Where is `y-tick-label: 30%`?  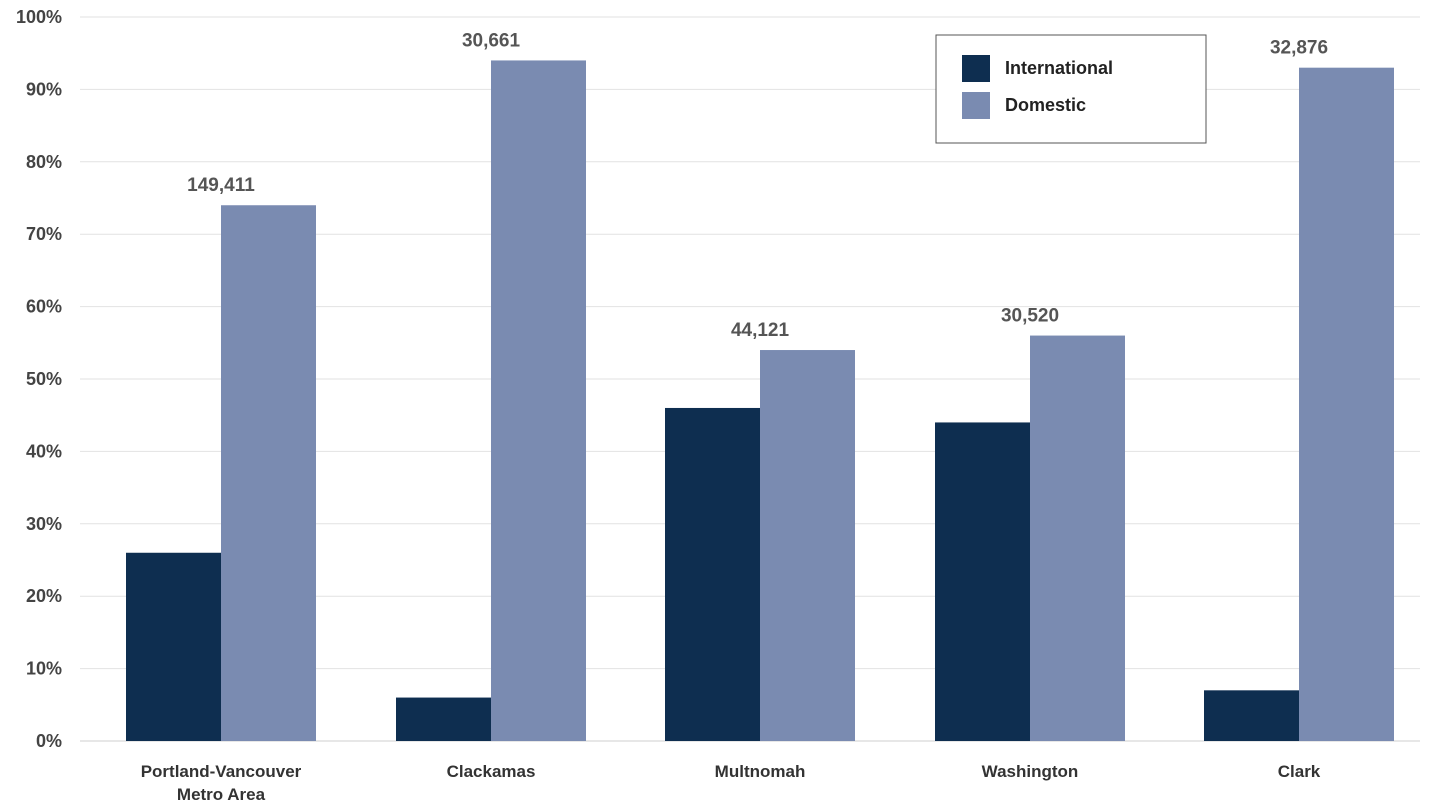 y-tick-label: 30% is located at coordinates (44, 524).